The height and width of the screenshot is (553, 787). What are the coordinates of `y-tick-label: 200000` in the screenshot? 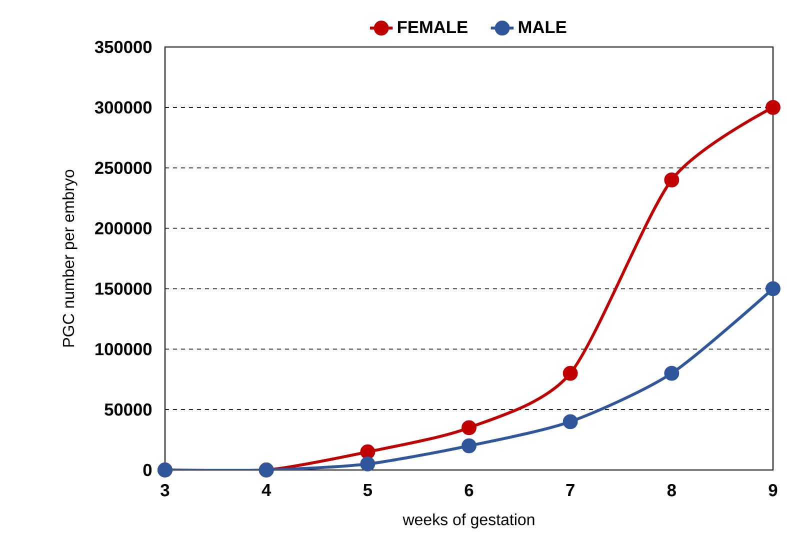 It's located at (123, 228).